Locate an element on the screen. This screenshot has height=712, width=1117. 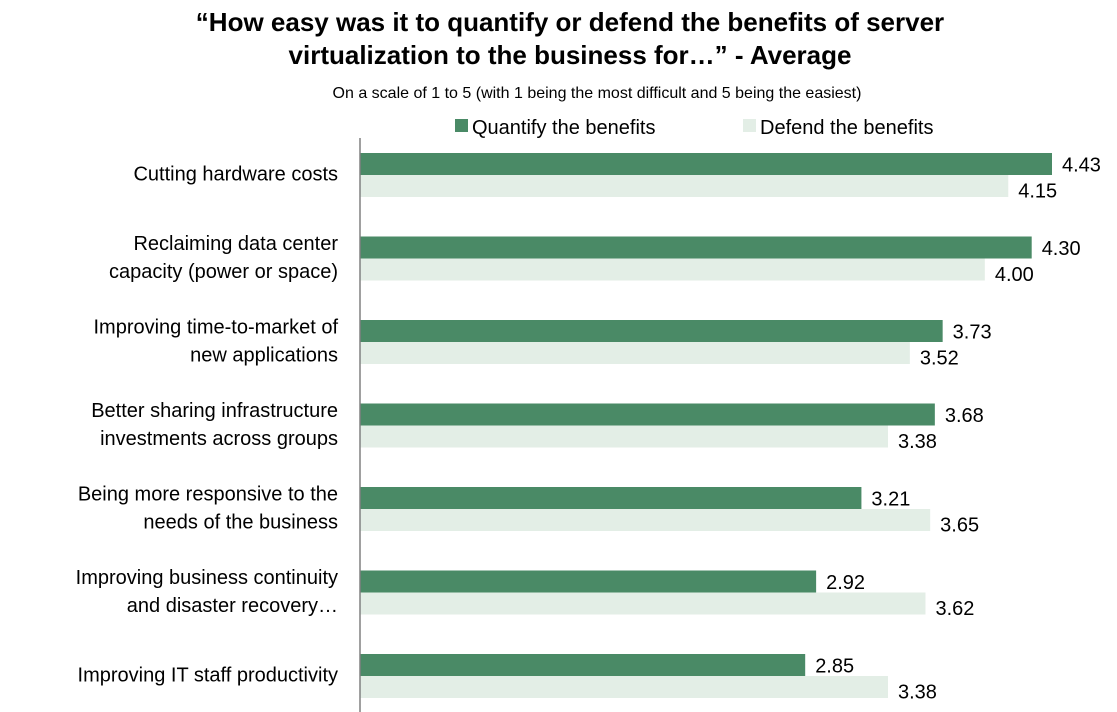
value-label-defend: 3.65 is located at coordinates (959, 525).